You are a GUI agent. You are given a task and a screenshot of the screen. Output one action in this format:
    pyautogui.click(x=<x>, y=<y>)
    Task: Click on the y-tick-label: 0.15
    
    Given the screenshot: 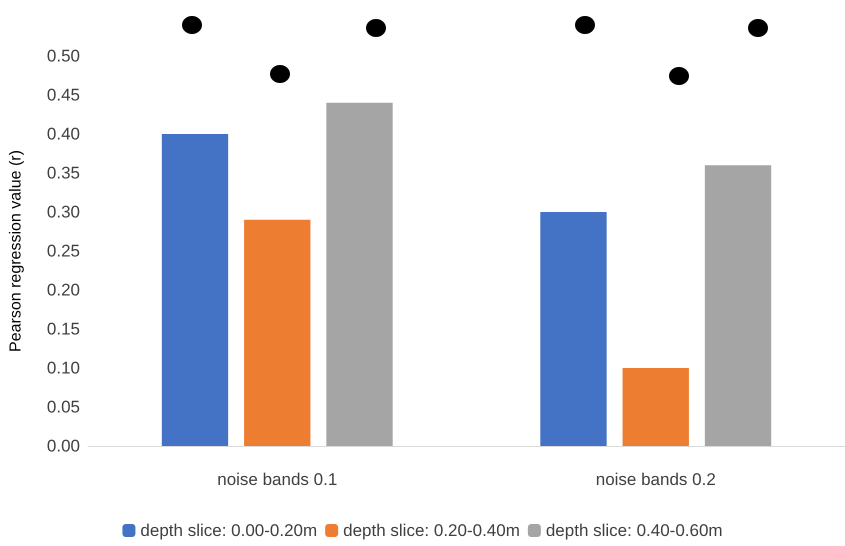 What is the action you would take?
    pyautogui.click(x=63, y=329)
    